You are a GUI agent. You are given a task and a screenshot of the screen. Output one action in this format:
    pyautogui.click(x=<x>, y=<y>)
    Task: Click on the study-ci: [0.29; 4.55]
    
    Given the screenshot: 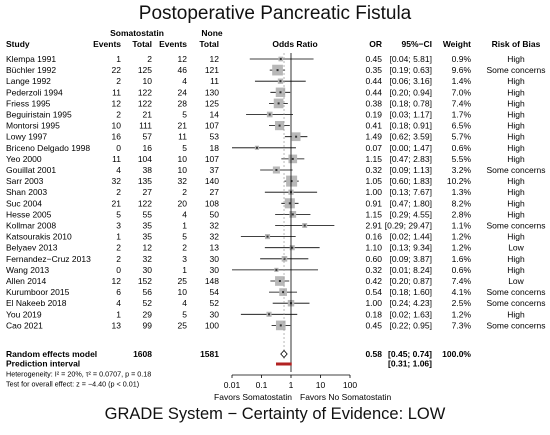 What is the action you would take?
    pyautogui.click(x=410, y=214)
    